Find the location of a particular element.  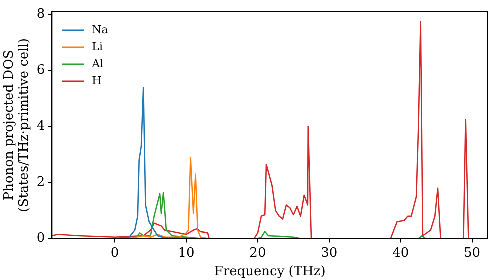

y-tick-label: 4 is located at coordinates (41, 126).